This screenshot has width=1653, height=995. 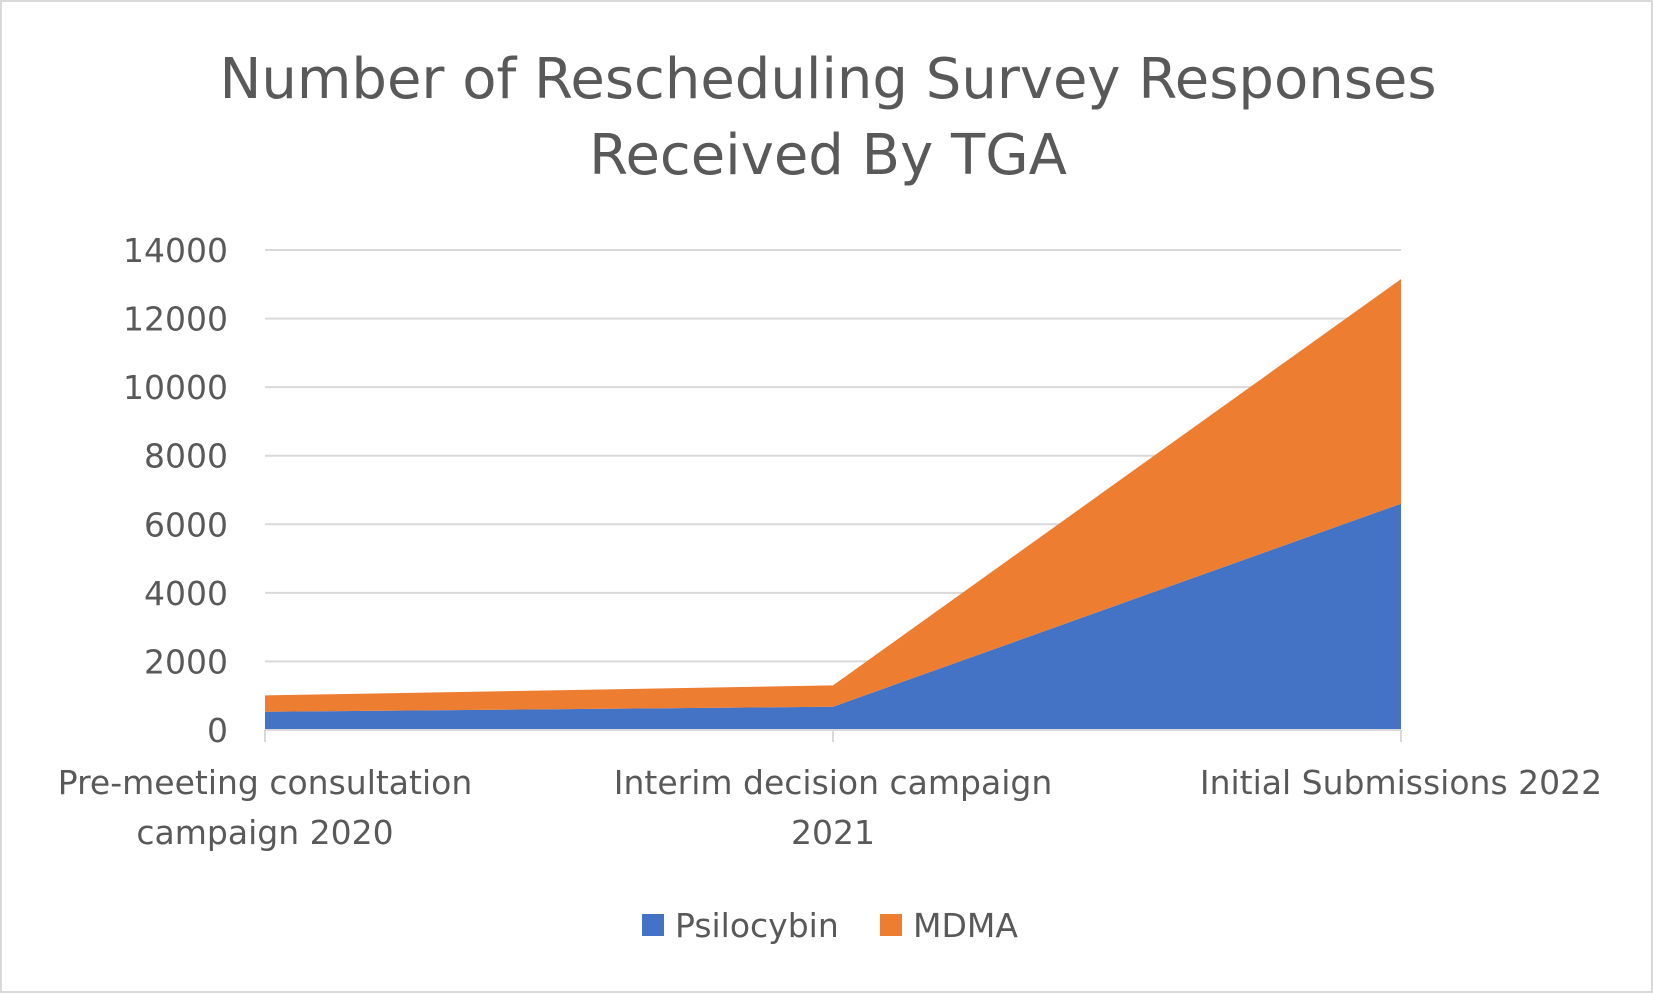 What do you see at coordinates (1401, 782) in the screenshot?
I see `x-category-label: Initial Submissions 2022` at bounding box center [1401, 782].